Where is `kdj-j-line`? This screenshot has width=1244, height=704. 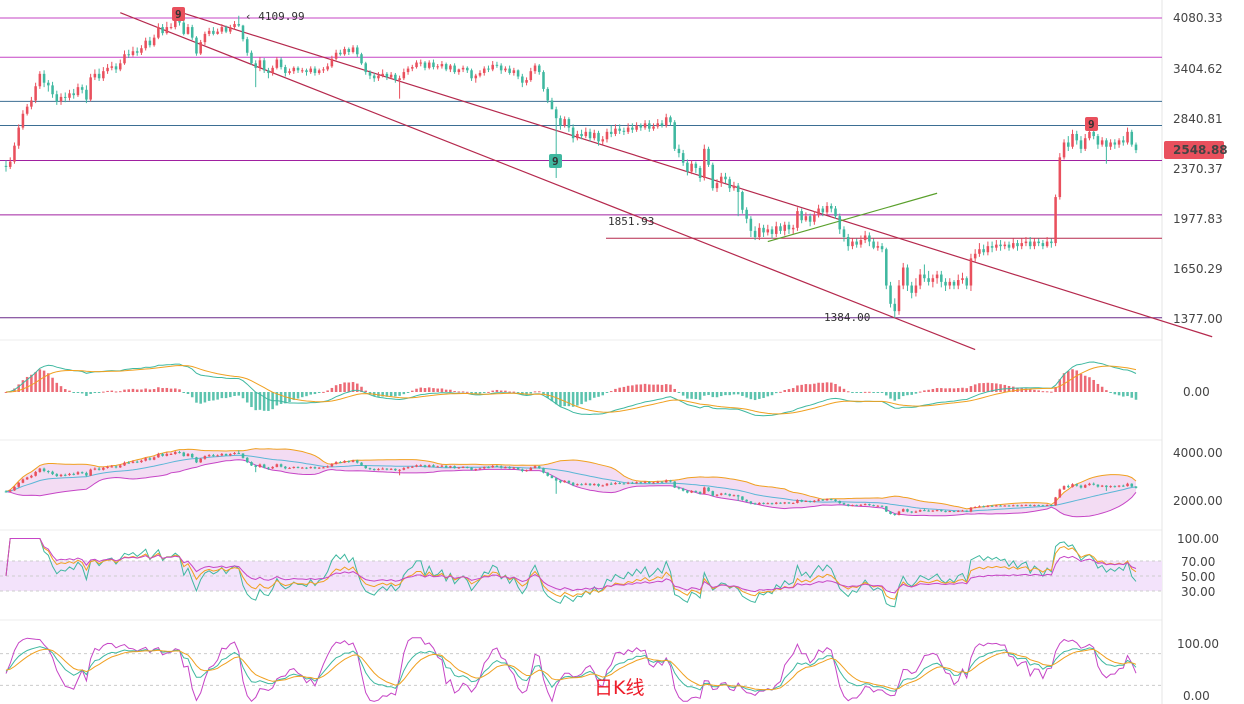 kdj-j-line is located at coordinates (571, 670).